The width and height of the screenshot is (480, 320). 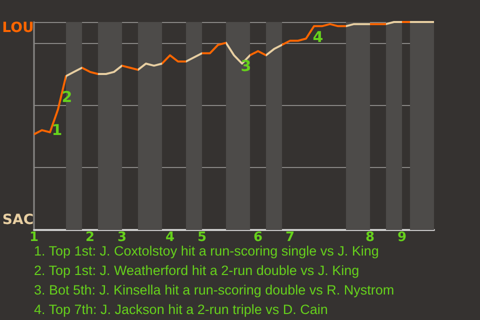 What do you see at coordinates (202, 237) in the screenshot?
I see `x-tick-label: 5` at bounding box center [202, 237].